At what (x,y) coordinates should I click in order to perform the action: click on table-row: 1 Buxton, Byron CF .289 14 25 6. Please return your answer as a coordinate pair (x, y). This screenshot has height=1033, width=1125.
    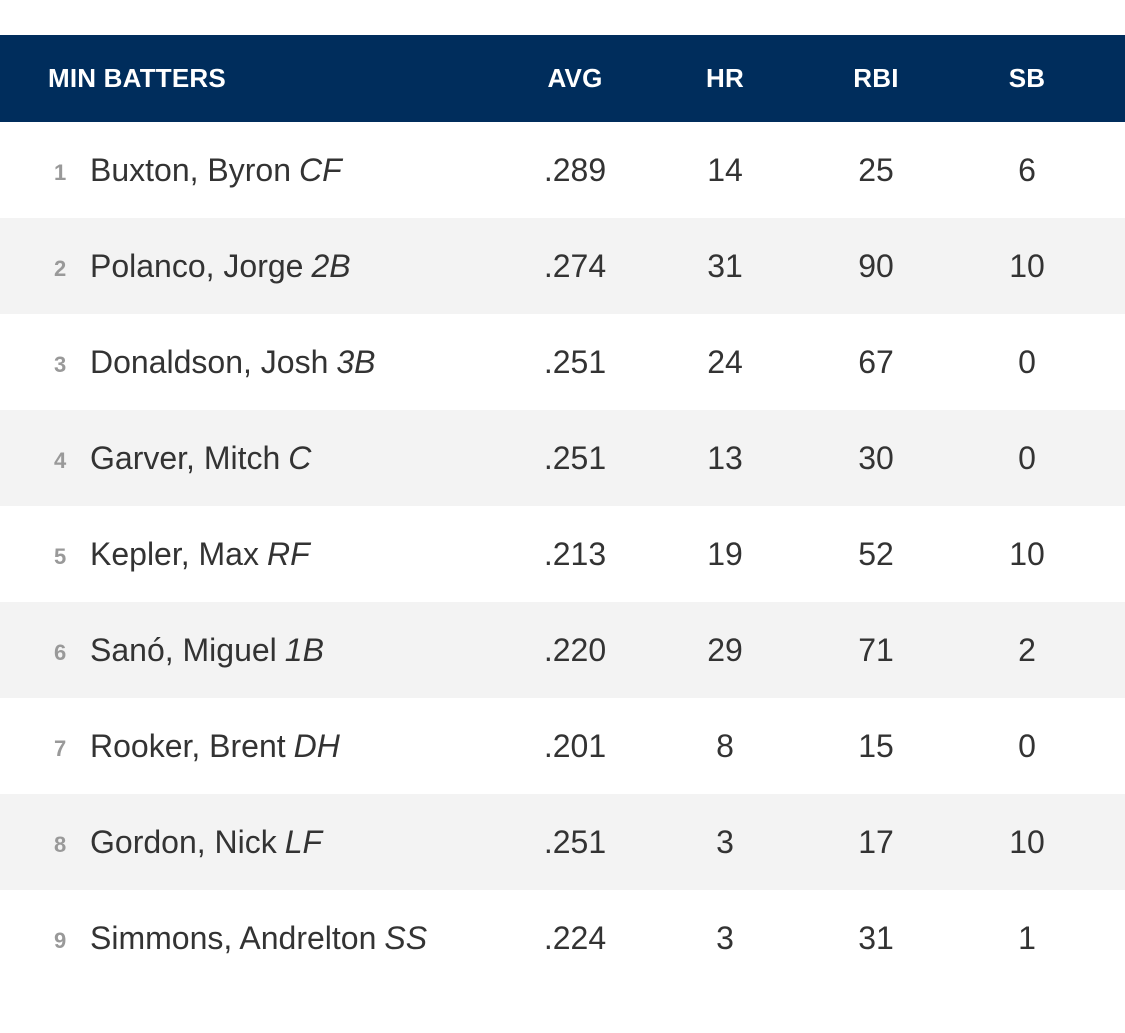
    Looking at the image, I should click on (562, 170).